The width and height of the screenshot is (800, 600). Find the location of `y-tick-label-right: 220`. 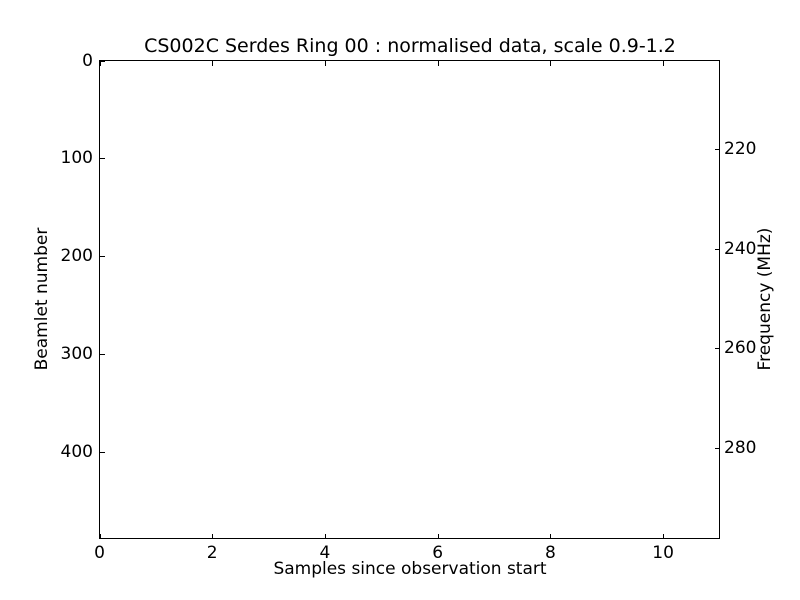

y-tick-label-right: 220 is located at coordinates (740, 149).